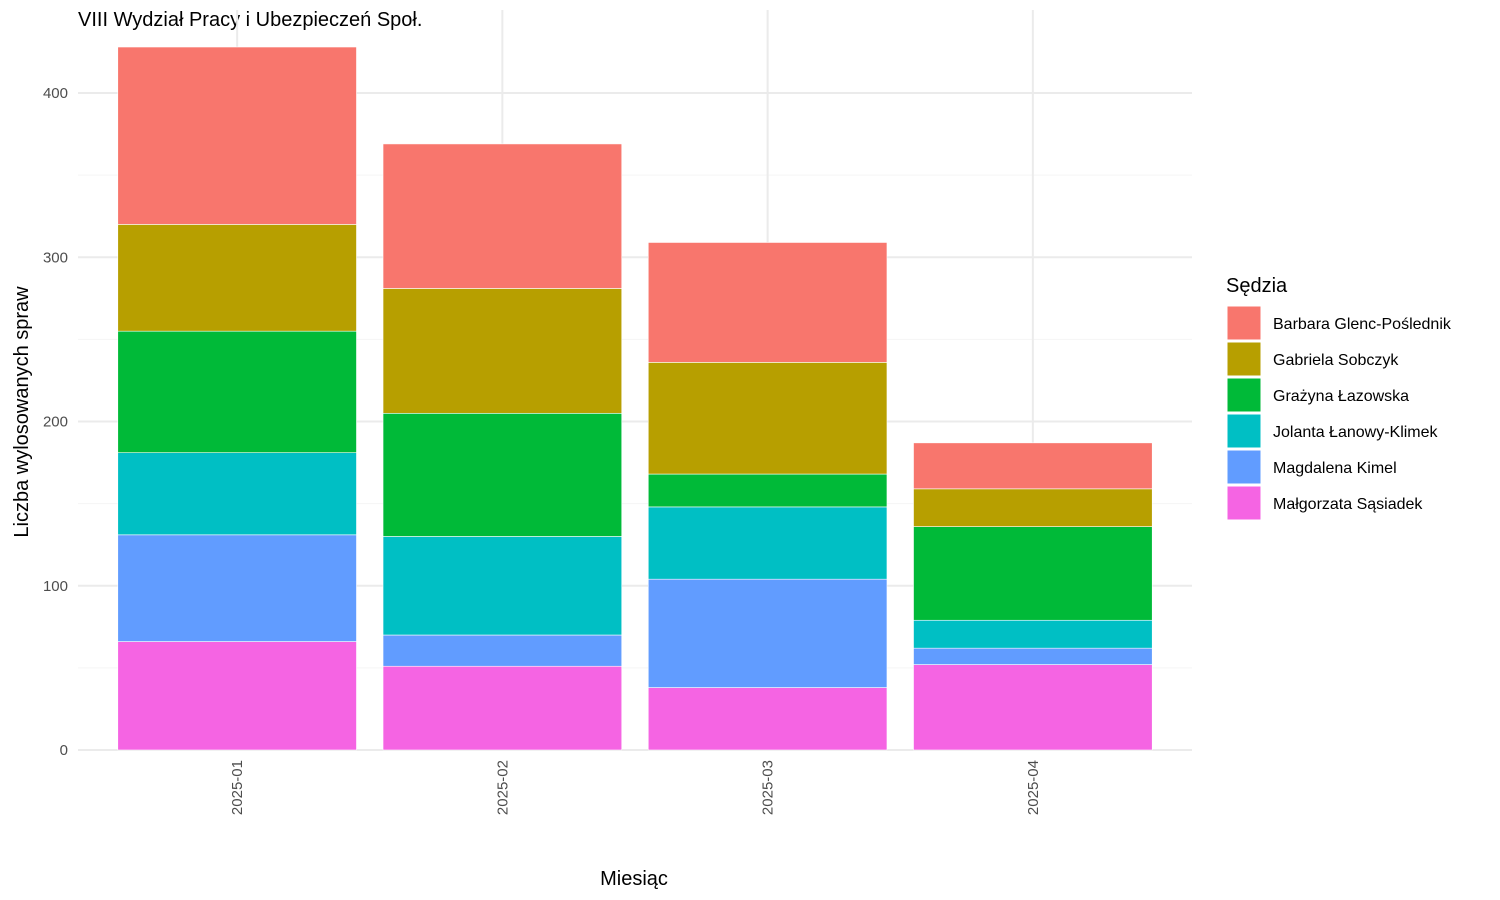 The height and width of the screenshot is (900, 1500). I want to click on x-tick-label: 2025-03, so click(768, 787).